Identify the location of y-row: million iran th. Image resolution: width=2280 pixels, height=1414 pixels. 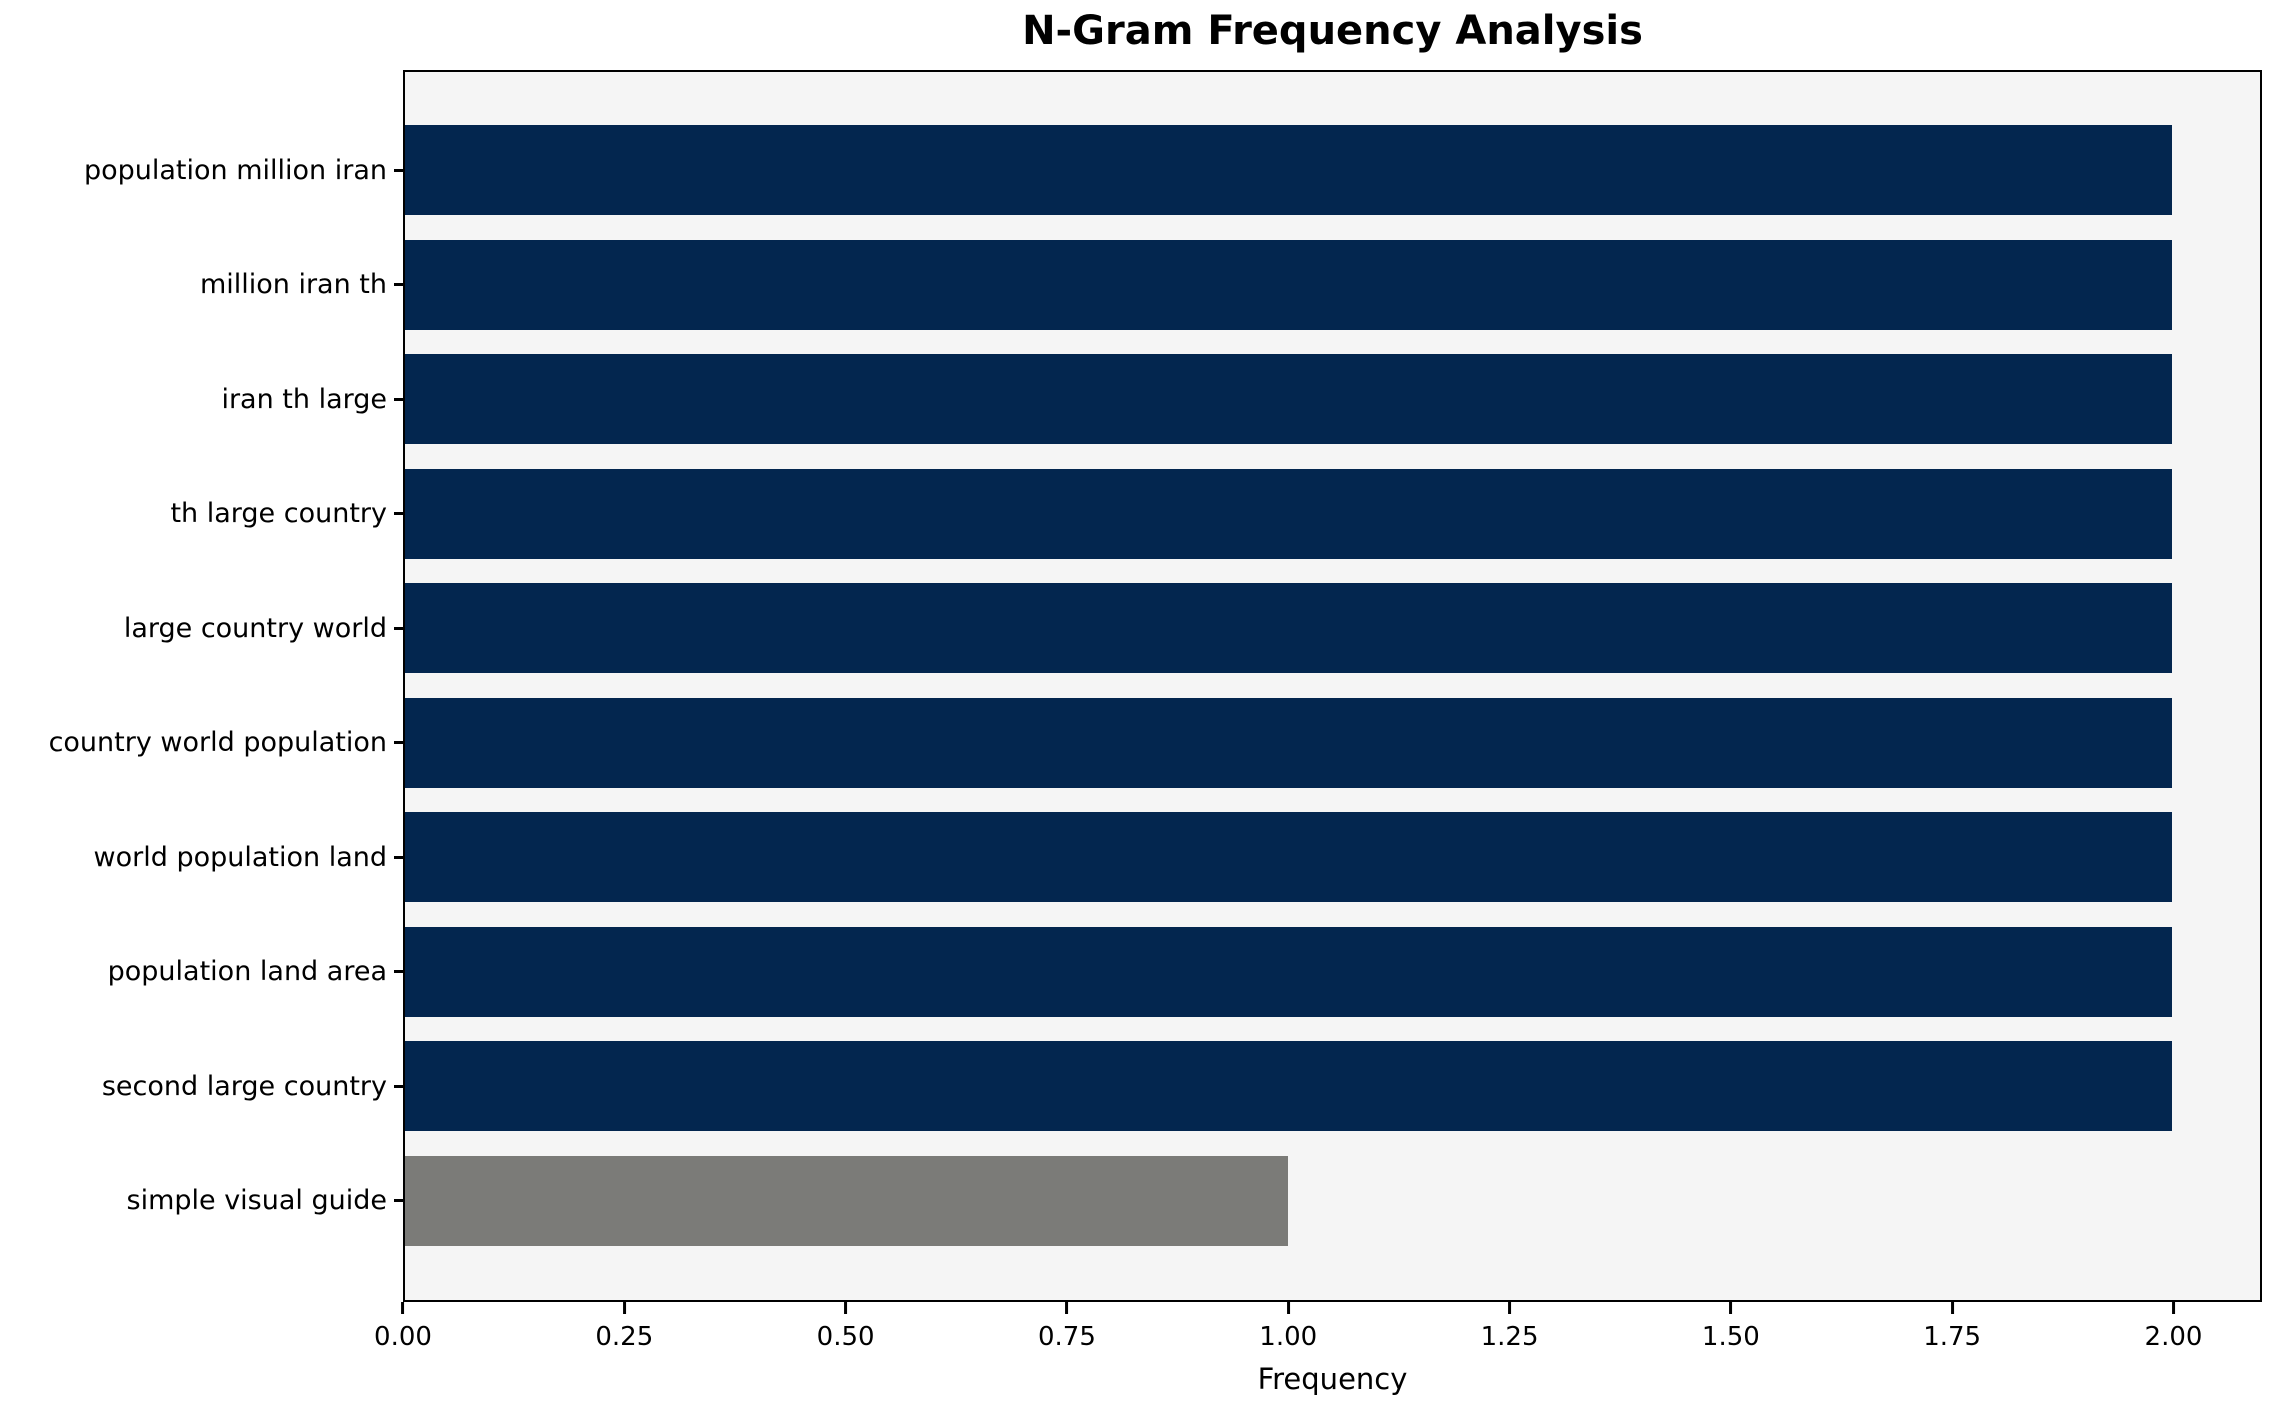
(201, 285).